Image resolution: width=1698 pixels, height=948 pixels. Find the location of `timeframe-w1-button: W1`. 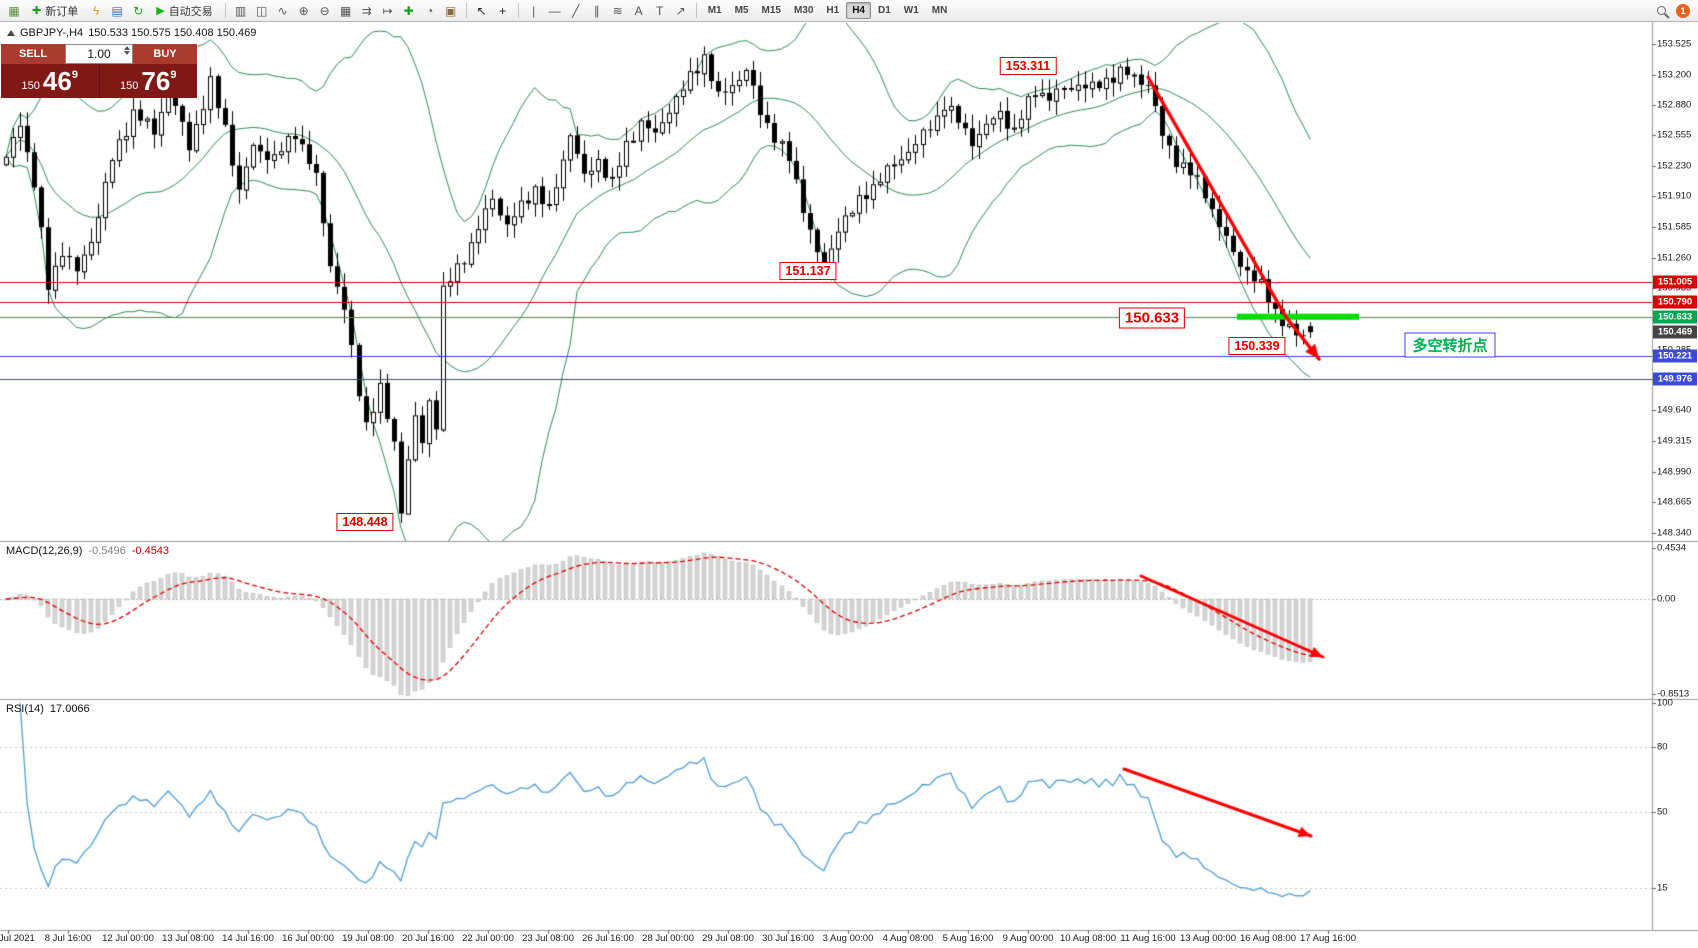

timeframe-w1-button: W1 is located at coordinates (911, 10).